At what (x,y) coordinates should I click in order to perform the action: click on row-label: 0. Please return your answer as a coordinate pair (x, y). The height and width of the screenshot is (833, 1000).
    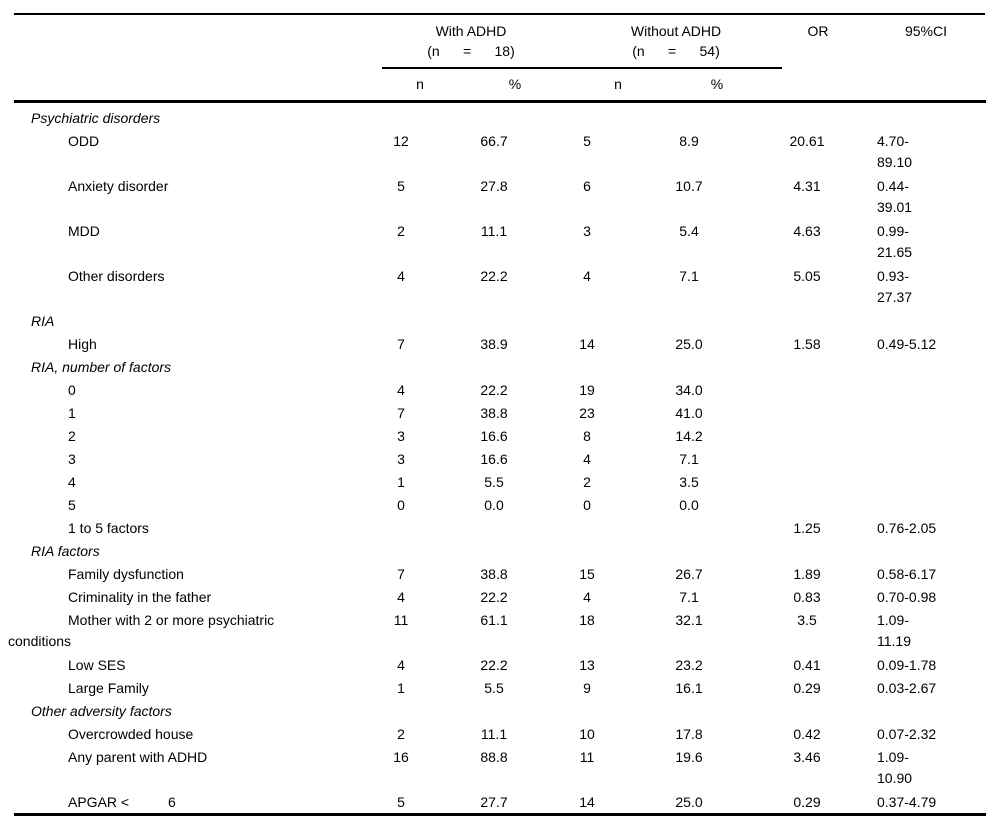
    Looking at the image, I should click on (189, 389).